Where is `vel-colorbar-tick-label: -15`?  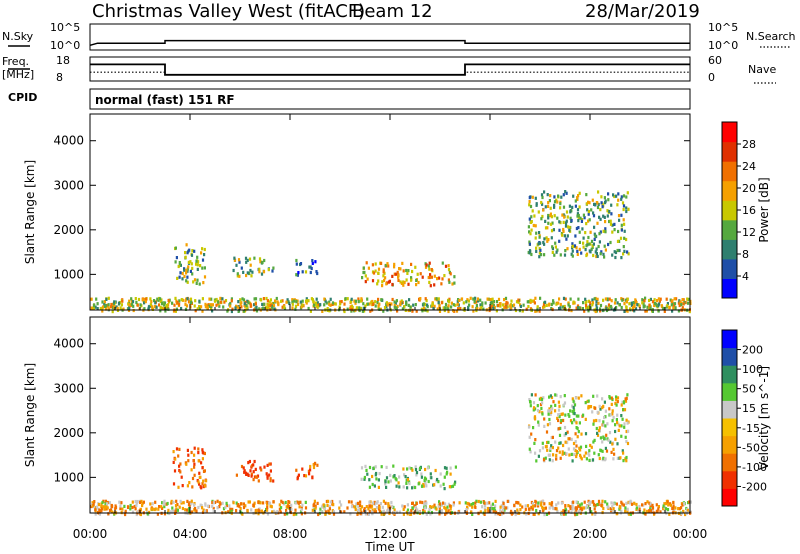
vel-colorbar-tick-label: -15 is located at coordinates (751, 428).